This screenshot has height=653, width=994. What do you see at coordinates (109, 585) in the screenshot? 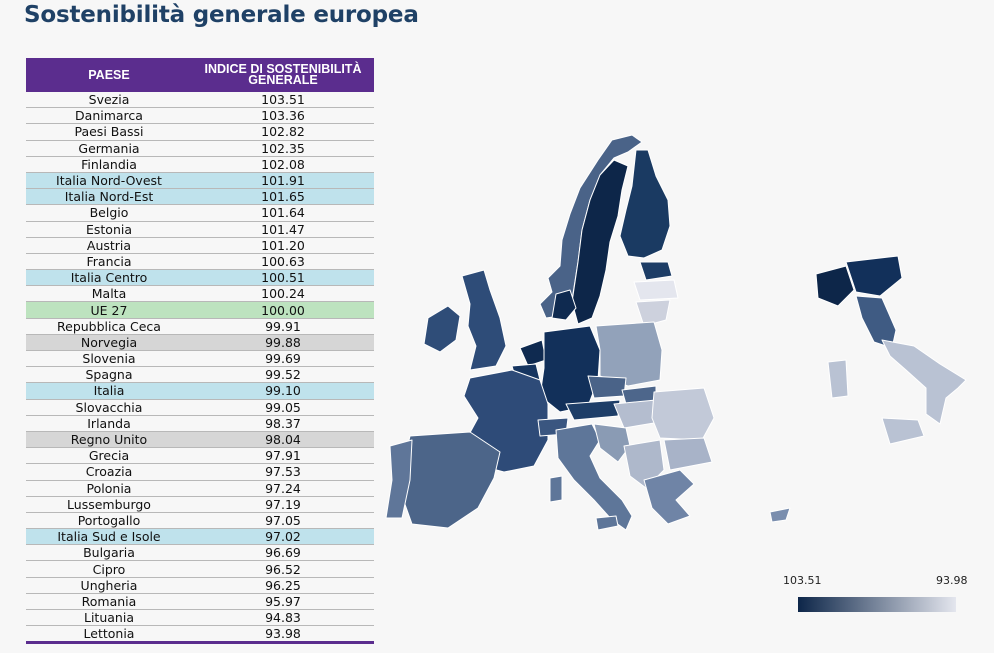
I see `row-country: Ungheria` at bounding box center [109, 585].